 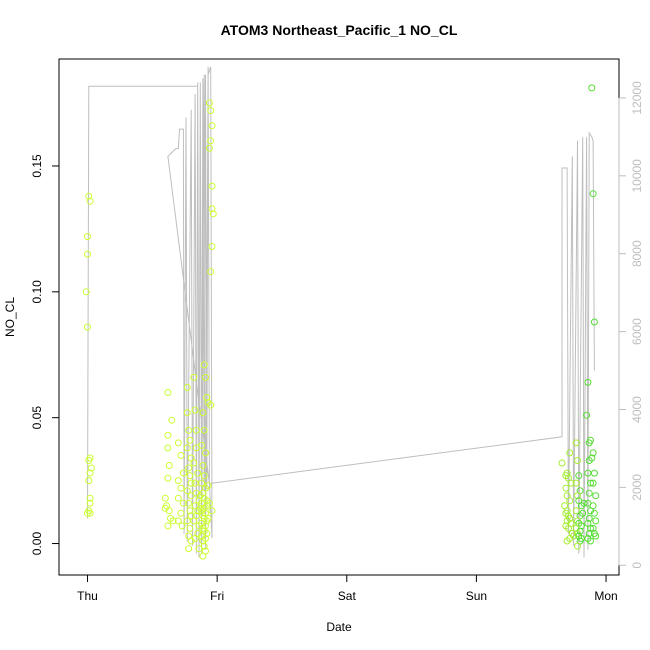 I want to click on y2-tick-label: 10000, so click(x=637, y=176).